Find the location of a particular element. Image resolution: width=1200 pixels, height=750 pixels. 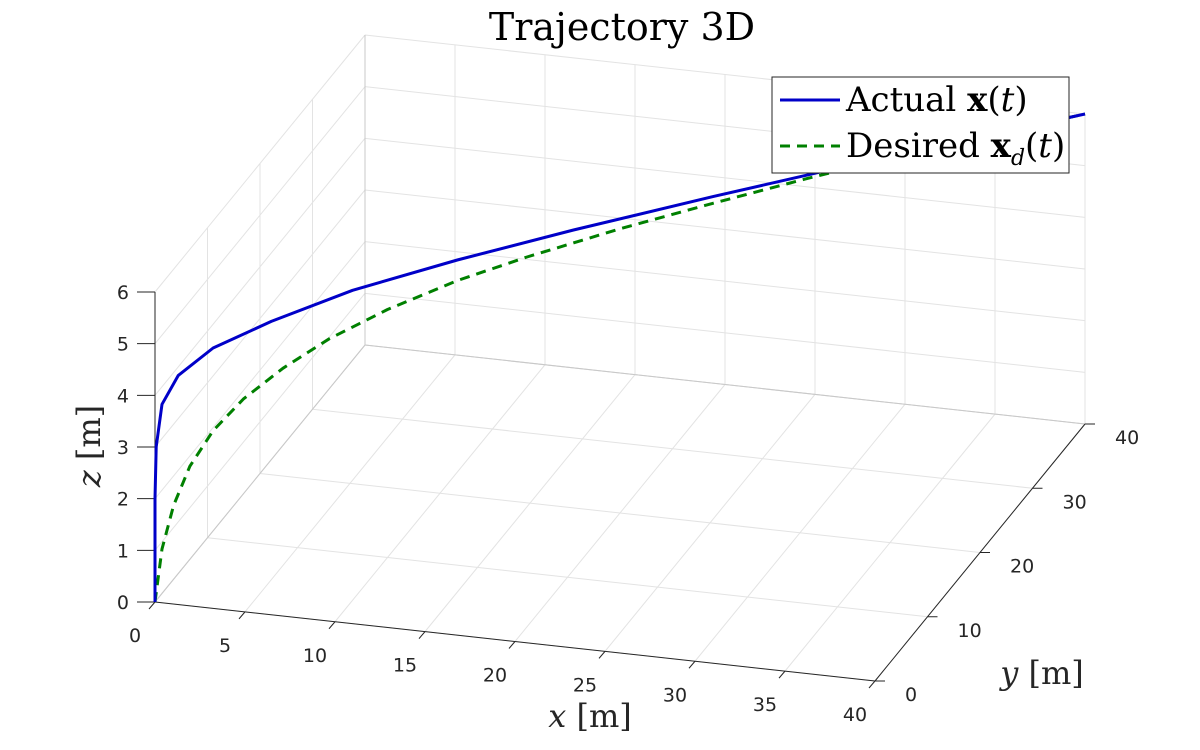

z-tick-label: 6 is located at coordinates (123, 293).